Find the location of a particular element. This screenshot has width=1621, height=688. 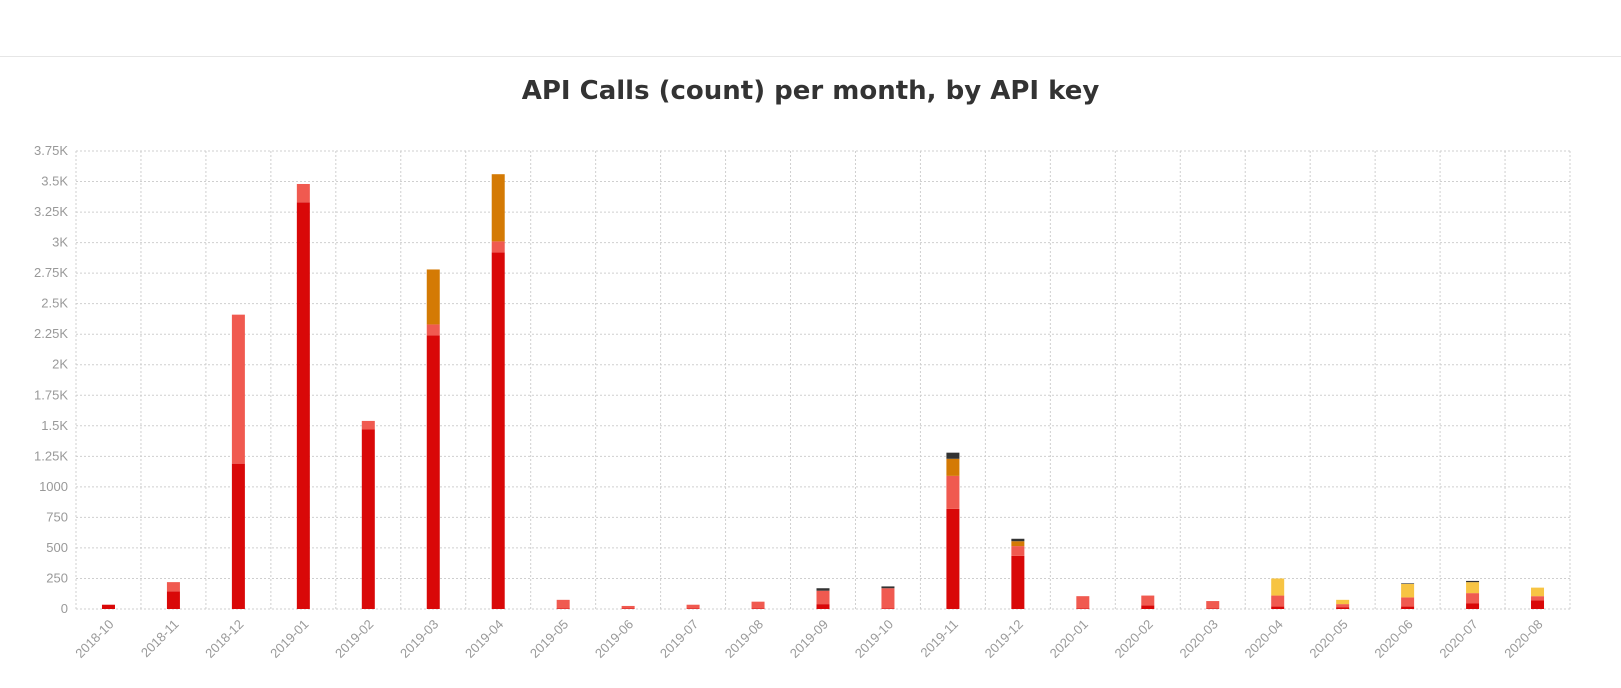

bar-segment-2018-11-s1 is located at coordinates (173, 587).